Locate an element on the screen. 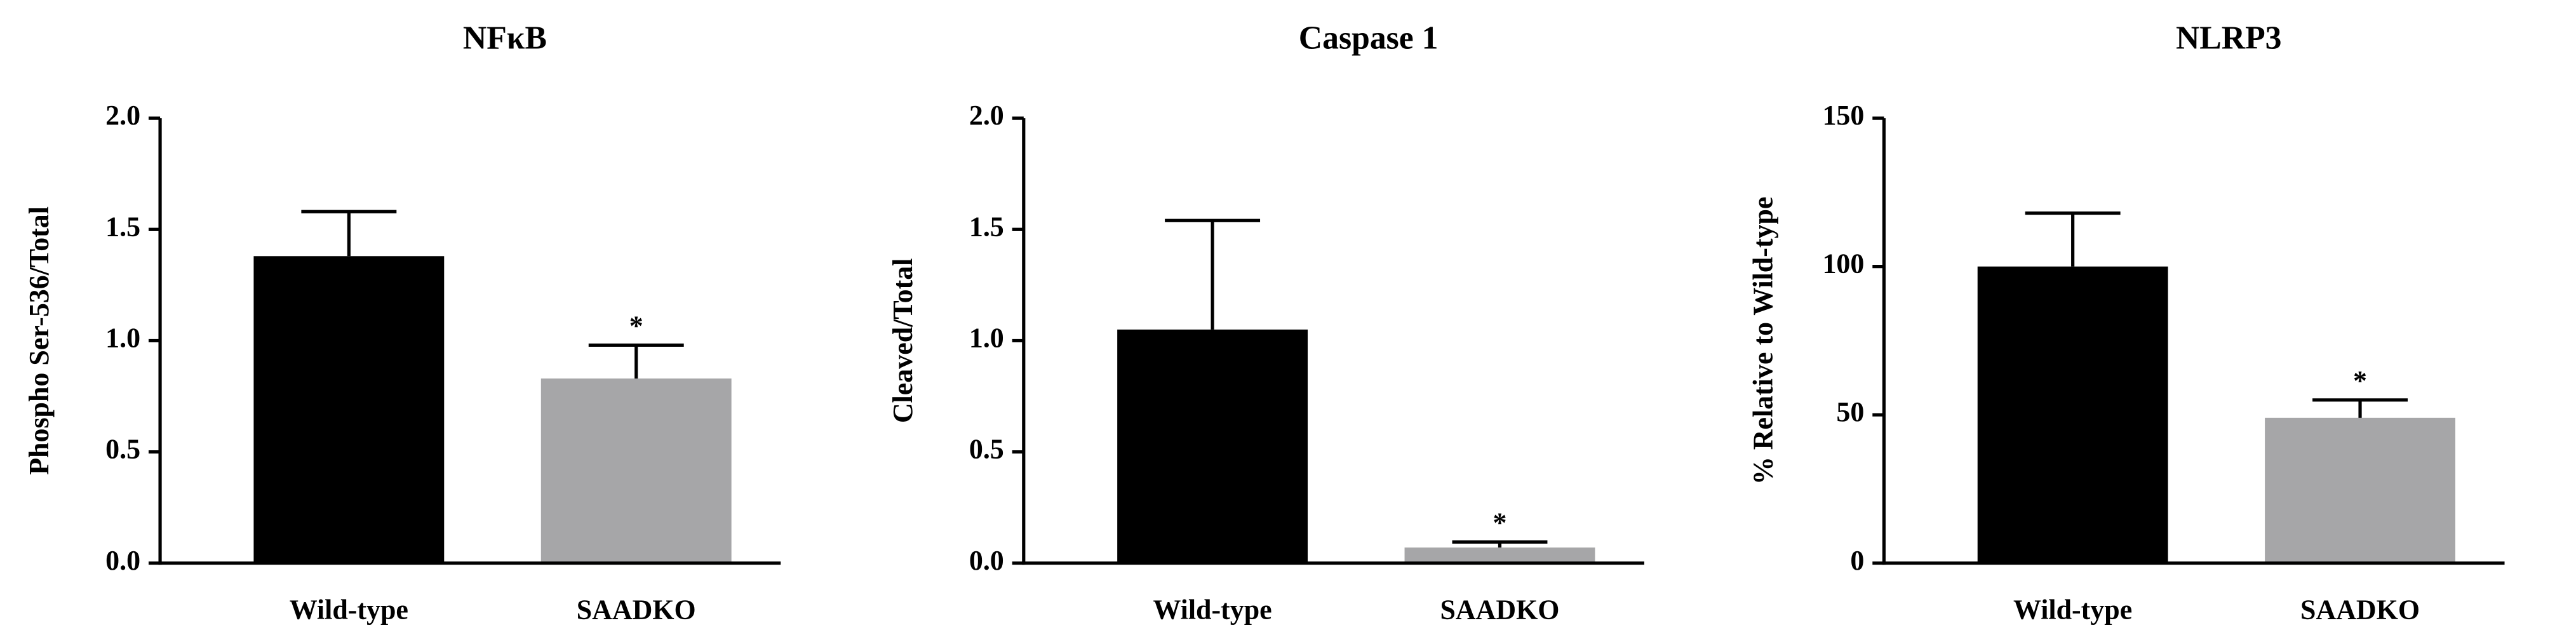 The image size is (2576, 637). y-axis-label: Cleaved/Total is located at coordinates (902, 341).